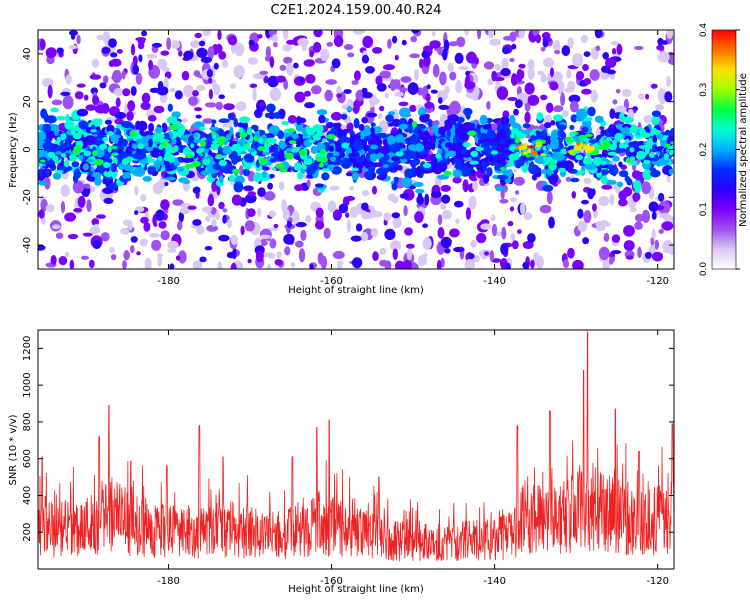 This screenshot has height=600, width=750. Describe the element at coordinates (13, 449) in the screenshot. I see `snr-y-label: SNR (10 * v/v)` at that location.